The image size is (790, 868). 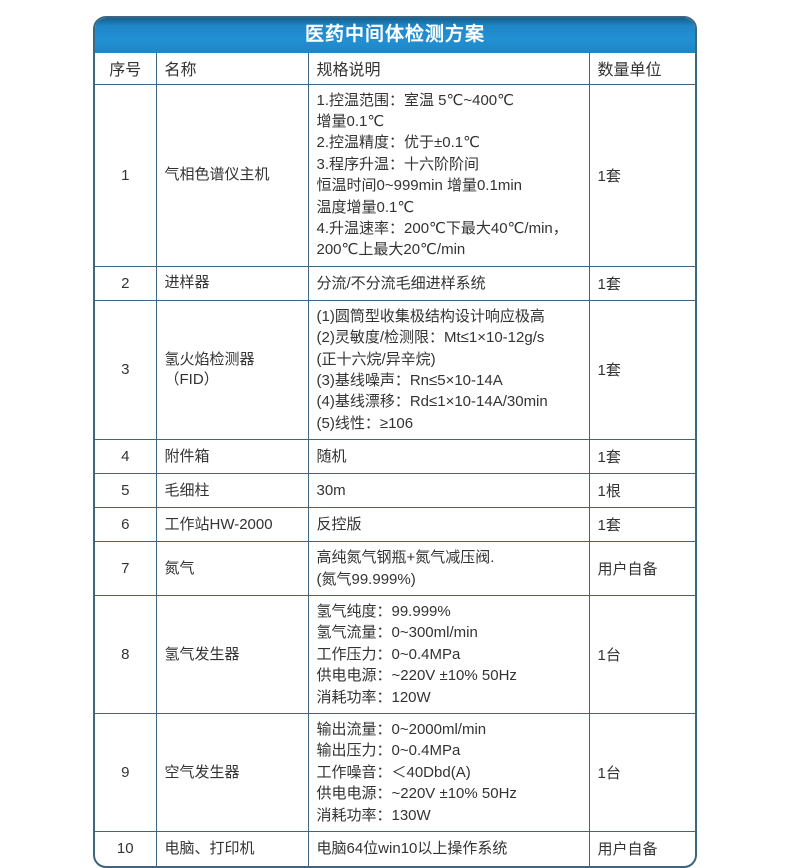 What do you see at coordinates (126, 525) in the screenshot?
I see `cell-no: 6` at bounding box center [126, 525].